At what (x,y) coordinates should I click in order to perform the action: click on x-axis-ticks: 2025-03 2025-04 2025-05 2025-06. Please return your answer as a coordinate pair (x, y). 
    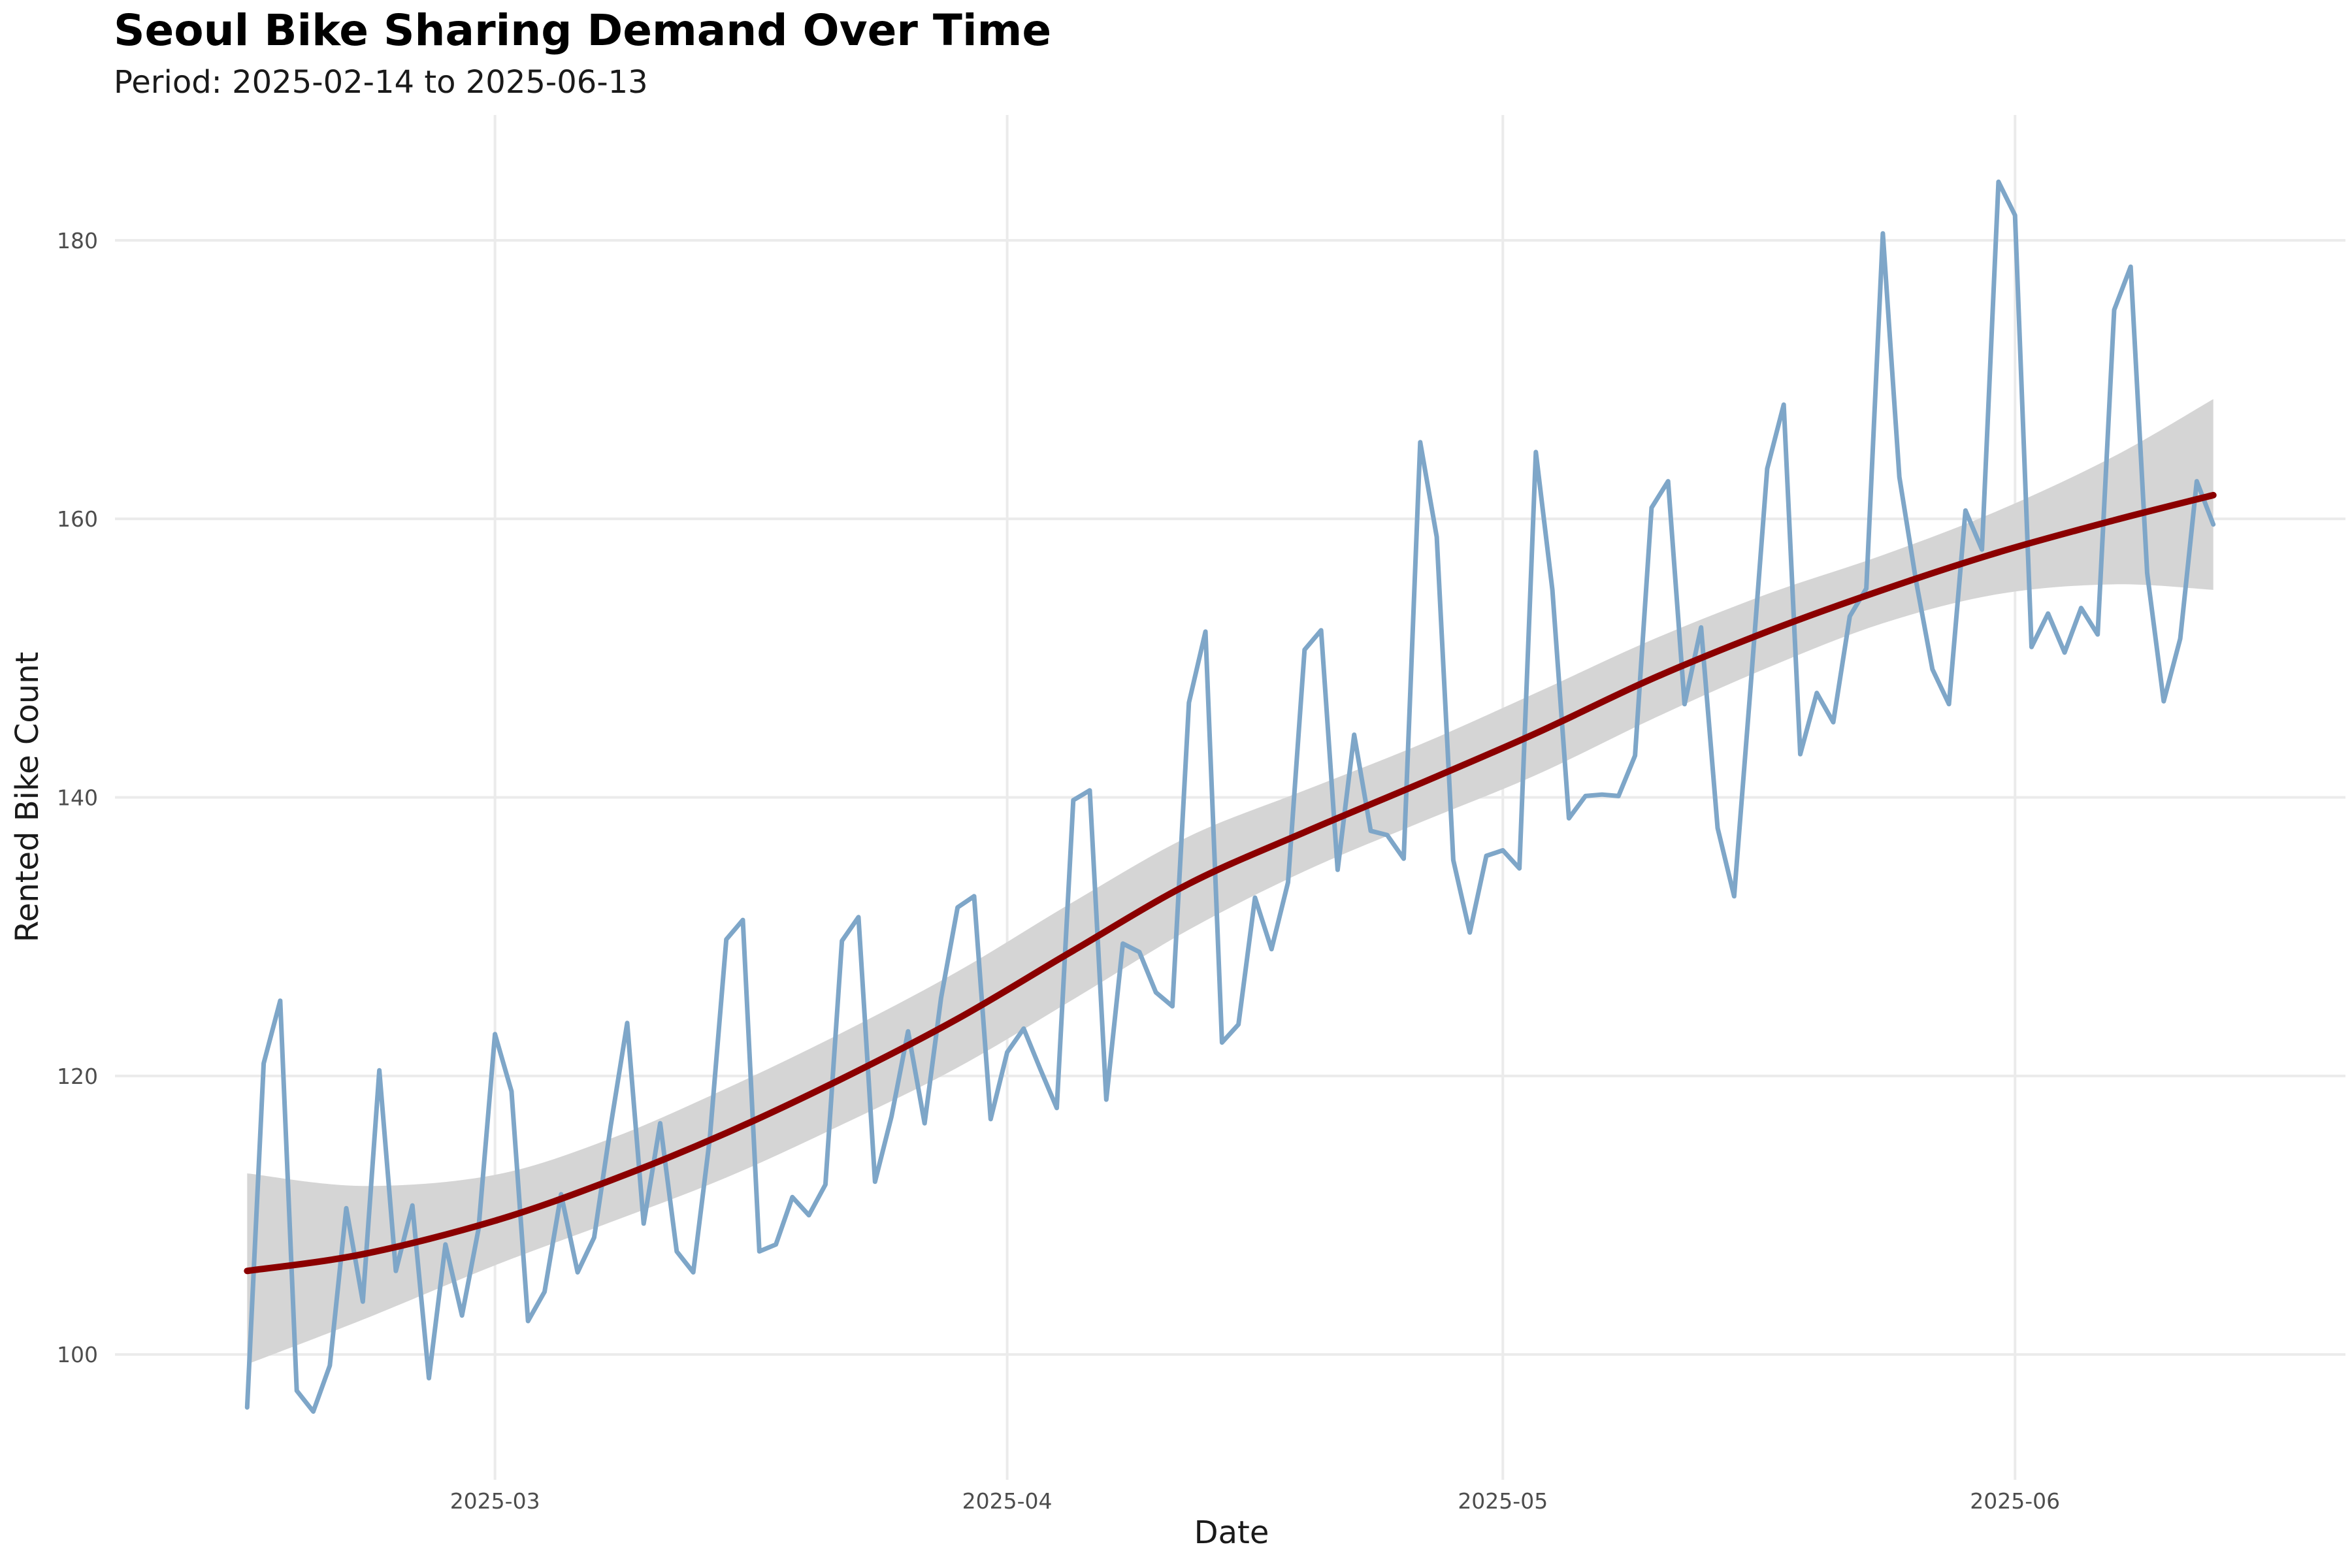
    Looking at the image, I should click on (1255, 1501).